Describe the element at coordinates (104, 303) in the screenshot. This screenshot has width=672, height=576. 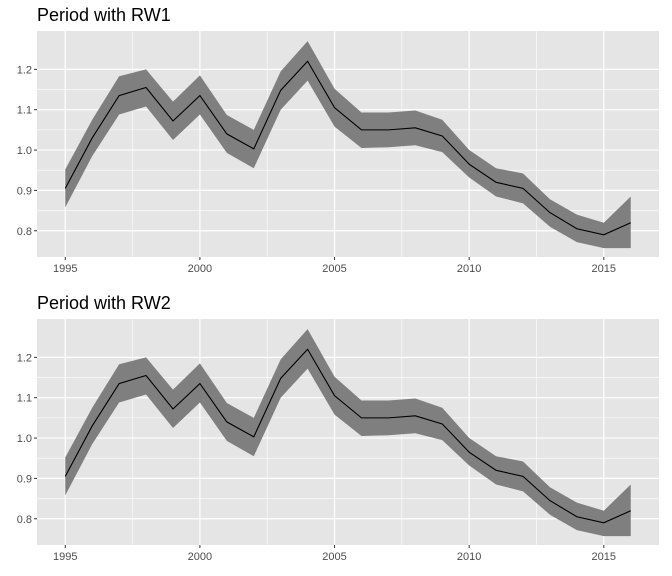
I see `panel-title-rw2: Period with RW2` at that location.